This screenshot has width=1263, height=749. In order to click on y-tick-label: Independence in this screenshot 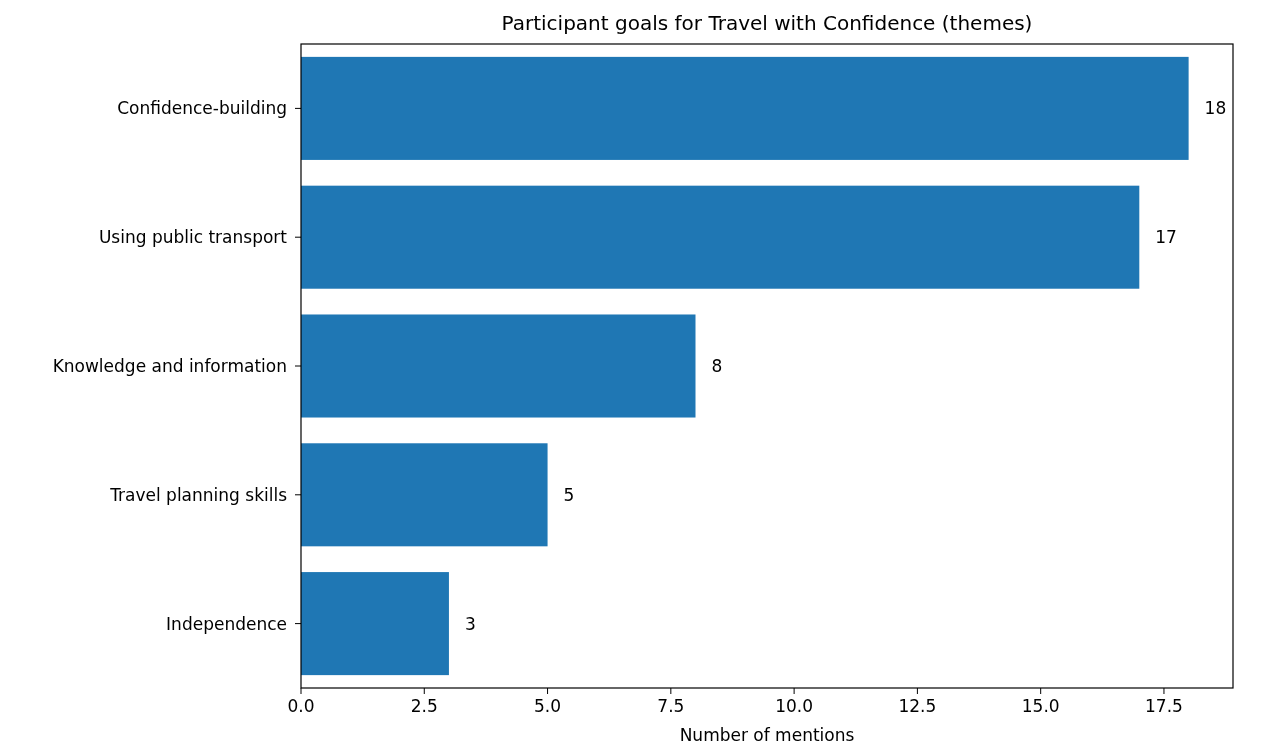, I will do `click(226, 623)`.